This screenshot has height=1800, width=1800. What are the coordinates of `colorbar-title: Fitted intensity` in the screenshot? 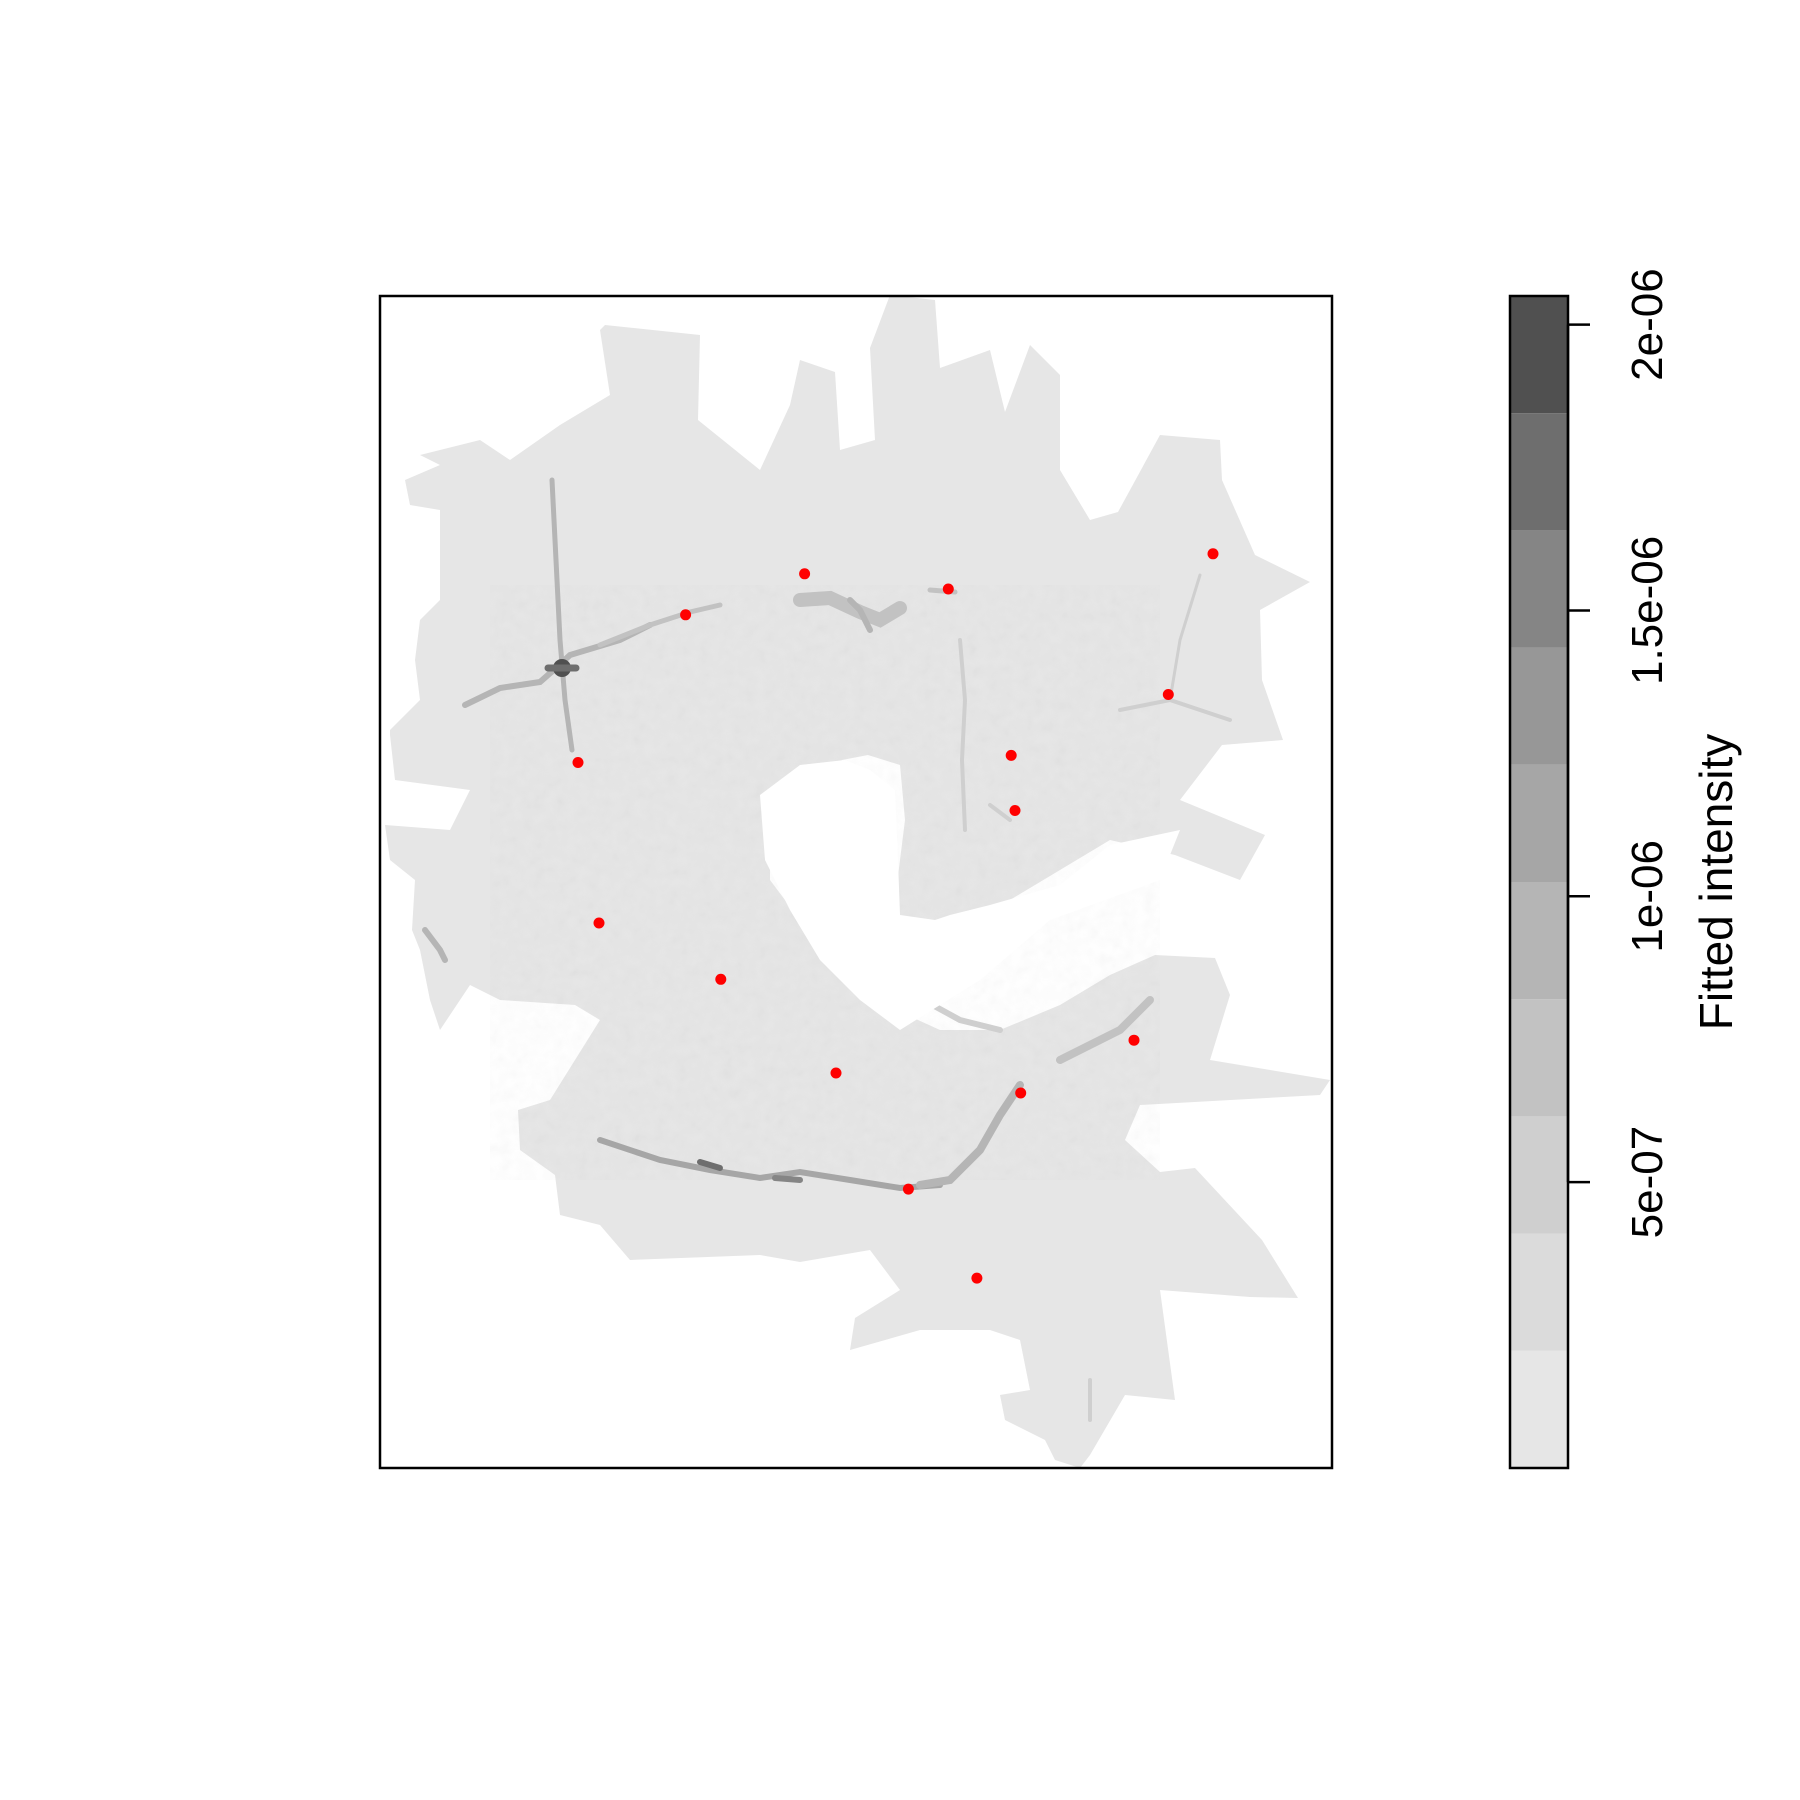 It's located at (1716, 882).